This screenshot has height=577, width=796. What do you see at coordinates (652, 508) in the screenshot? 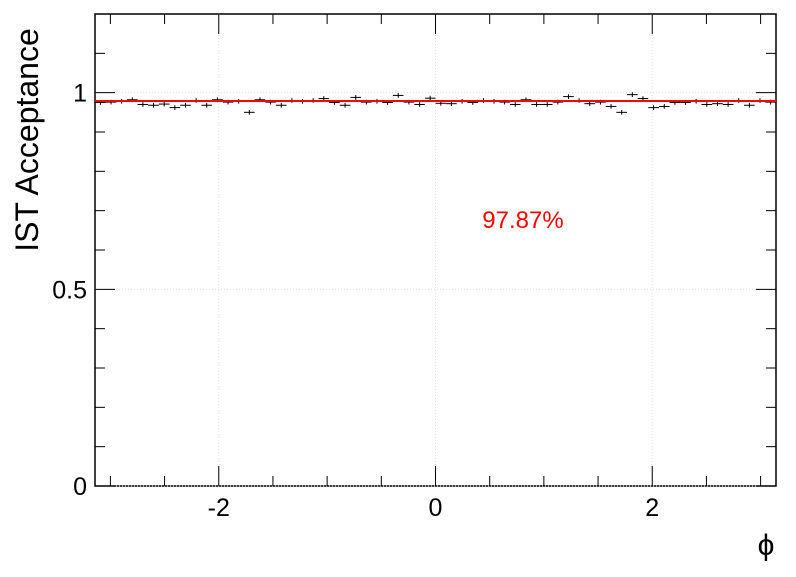
I see `x-tick-label: 2` at bounding box center [652, 508].